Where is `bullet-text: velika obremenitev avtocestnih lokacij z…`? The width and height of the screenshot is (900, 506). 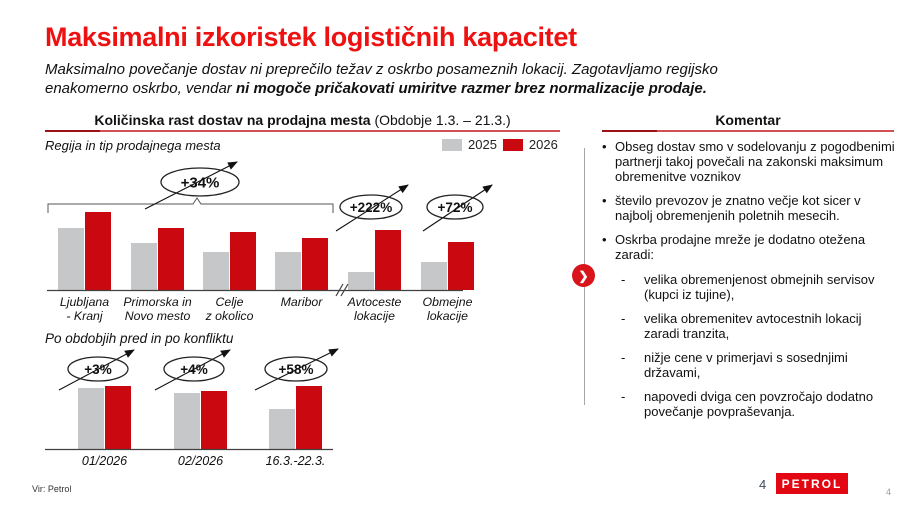 bullet-text: velika obremenitev avtocestnih lokacij z… is located at coordinates (753, 325).